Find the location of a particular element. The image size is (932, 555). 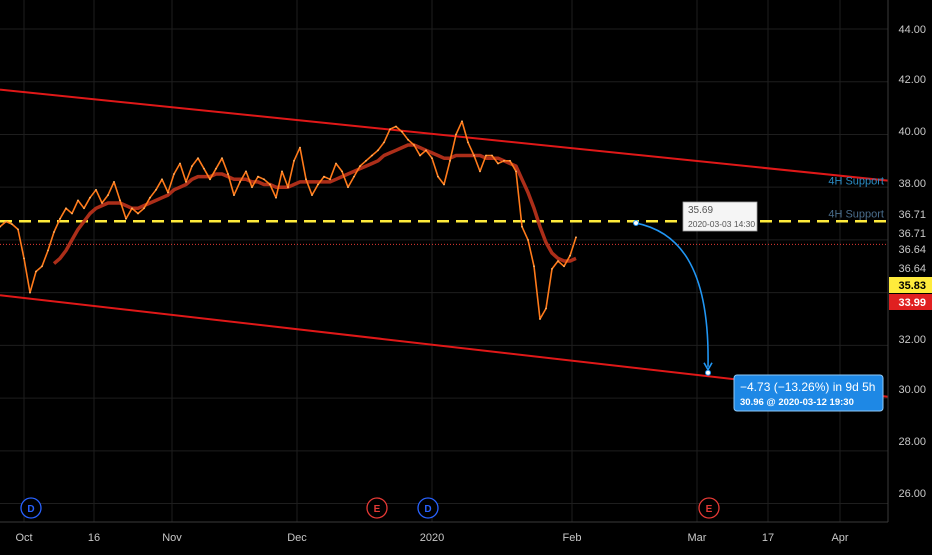

y-tick-label: 44.00 is located at coordinates (912, 30).